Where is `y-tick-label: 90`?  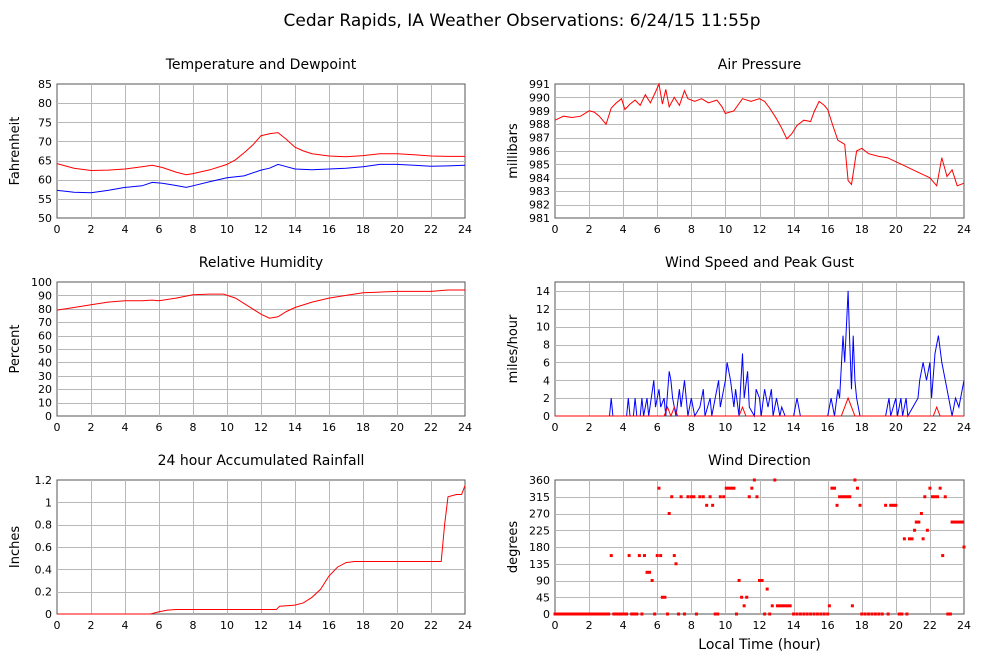 y-tick-label: 90 is located at coordinates (543, 581).